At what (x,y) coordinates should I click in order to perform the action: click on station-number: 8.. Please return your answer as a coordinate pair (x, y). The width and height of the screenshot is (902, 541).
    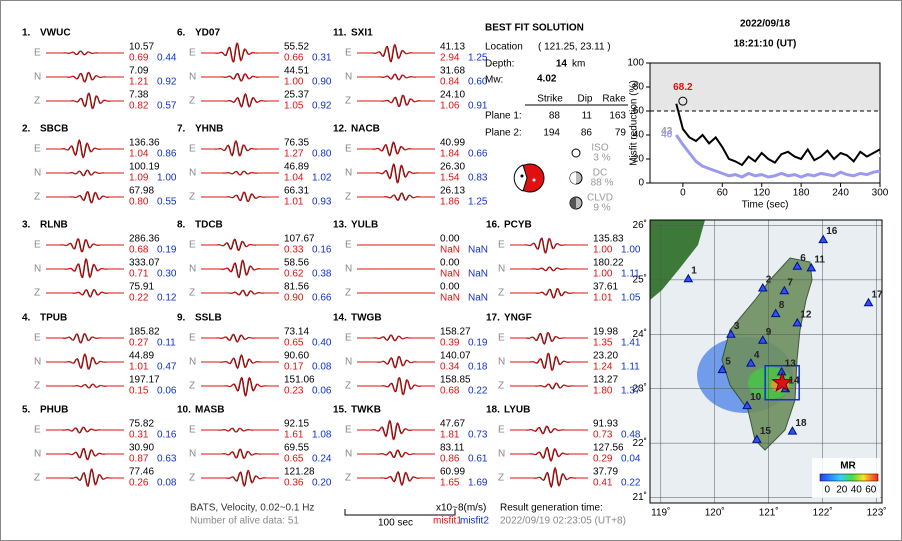
    Looking at the image, I should click on (181, 225).